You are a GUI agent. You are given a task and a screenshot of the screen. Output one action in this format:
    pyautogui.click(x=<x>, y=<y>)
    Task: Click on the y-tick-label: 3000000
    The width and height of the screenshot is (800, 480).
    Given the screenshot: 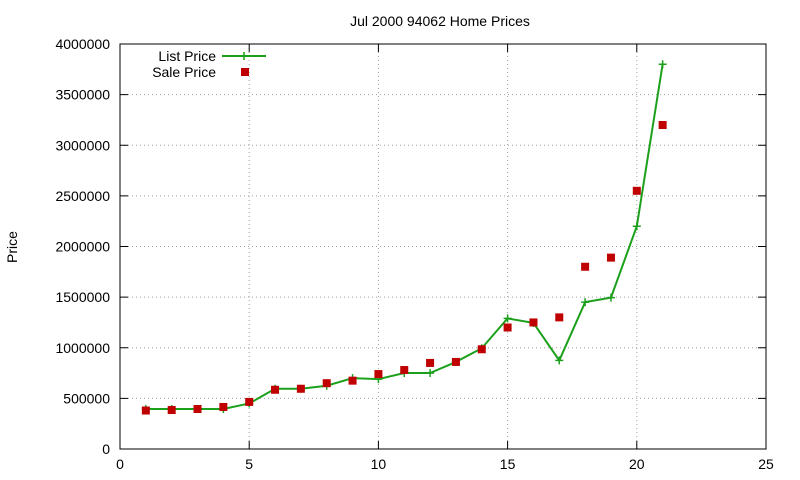 What is the action you would take?
    pyautogui.click(x=82, y=145)
    